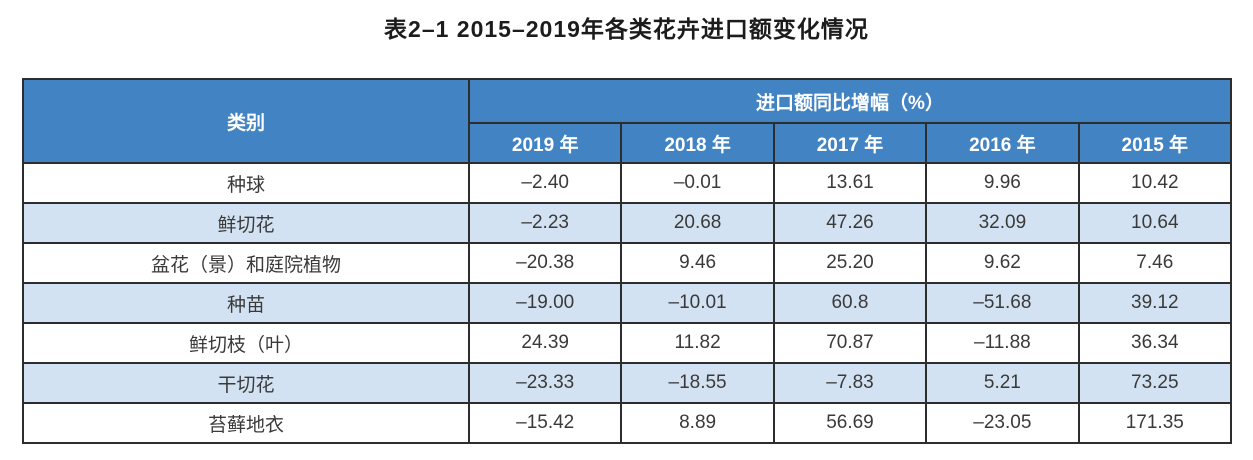 The image size is (1253, 460). Describe the element at coordinates (1002, 143) in the screenshot. I see `col-header-2016: 2016 年` at that location.